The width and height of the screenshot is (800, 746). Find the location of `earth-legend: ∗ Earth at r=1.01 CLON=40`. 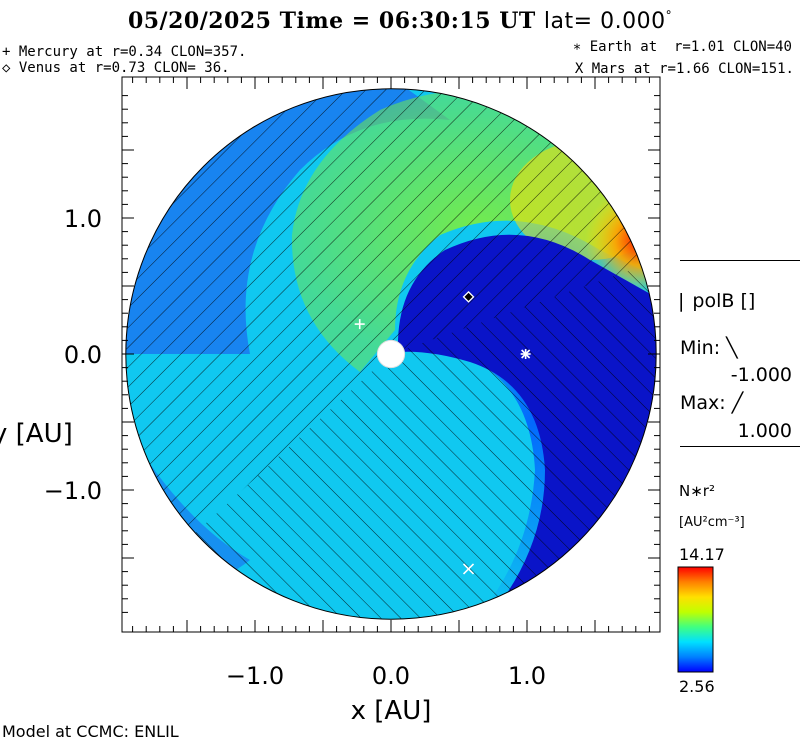

earth-legend: ∗ Earth at r=1.01 CLON=40 is located at coordinates (682, 47).